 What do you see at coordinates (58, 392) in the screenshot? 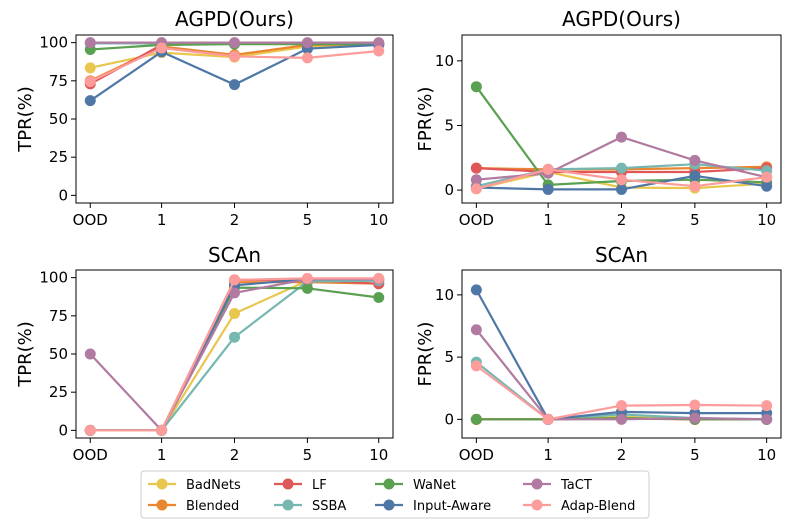
I see `y-tick-label: 25` at bounding box center [58, 392].